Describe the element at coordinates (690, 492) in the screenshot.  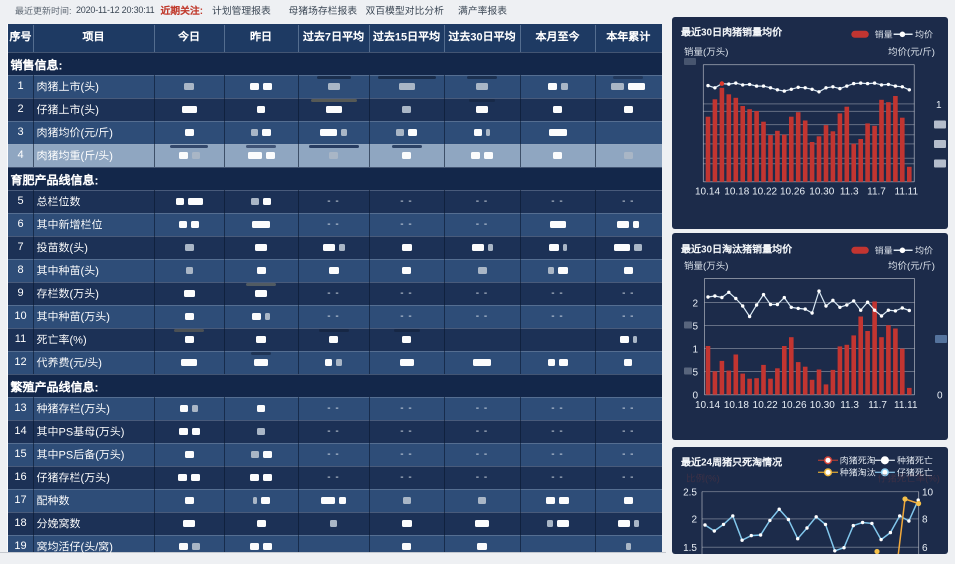
I see `svg-text: 2.5` at that location.